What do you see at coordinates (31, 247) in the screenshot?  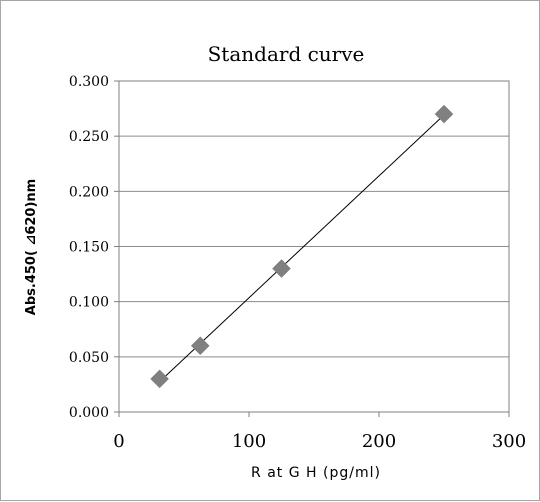 I see `y-axis-label: Abs.450( ⊿620)nm` at bounding box center [31, 247].